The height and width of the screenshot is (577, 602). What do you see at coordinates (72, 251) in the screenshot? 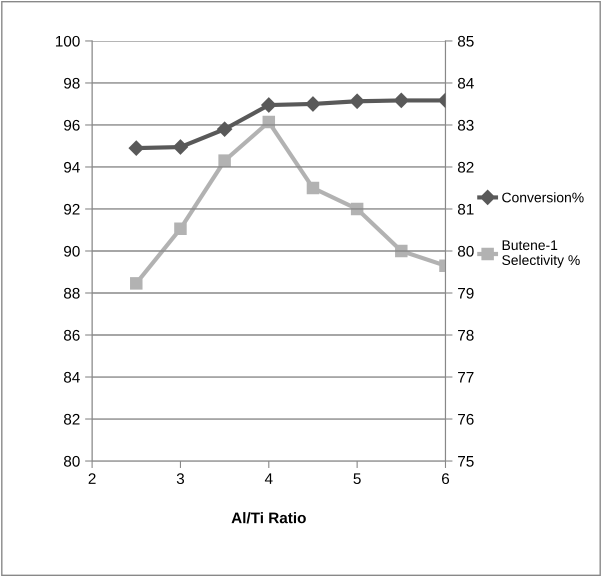
I see `y-tick-label: 90` at bounding box center [72, 251].